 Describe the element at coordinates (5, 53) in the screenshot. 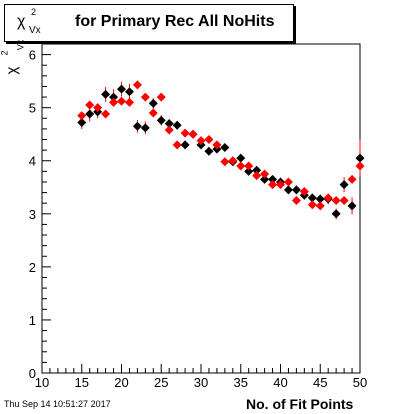

I see `y-axis-superscript: 2` at that location.